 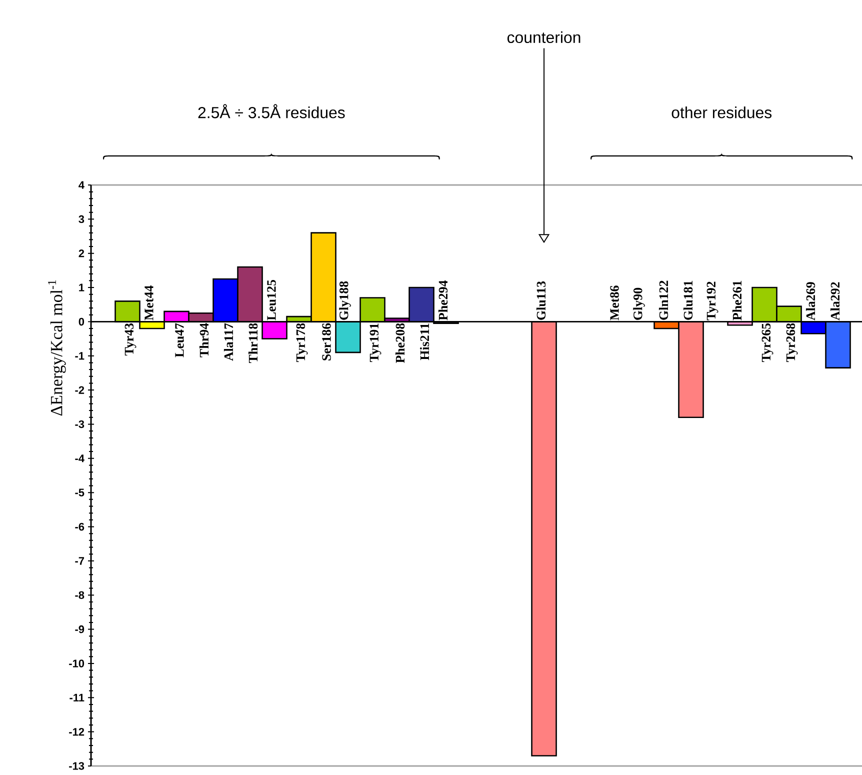 I want to click on x-tick-label: Ala269, so click(x=811, y=301).